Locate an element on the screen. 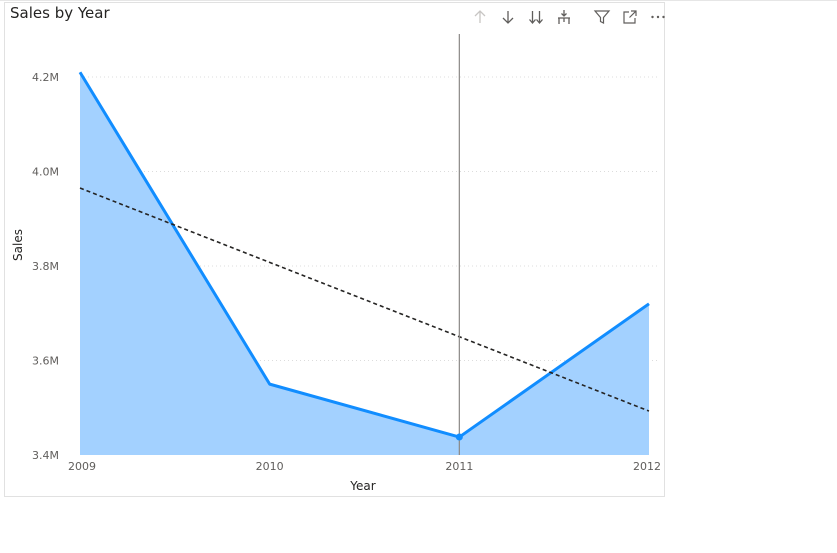 The height and width of the screenshot is (553, 837). y-axis-ticks: 3.4M 3.6M 3.8M 4.0M 4.2M is located at coordinates (45, 266).